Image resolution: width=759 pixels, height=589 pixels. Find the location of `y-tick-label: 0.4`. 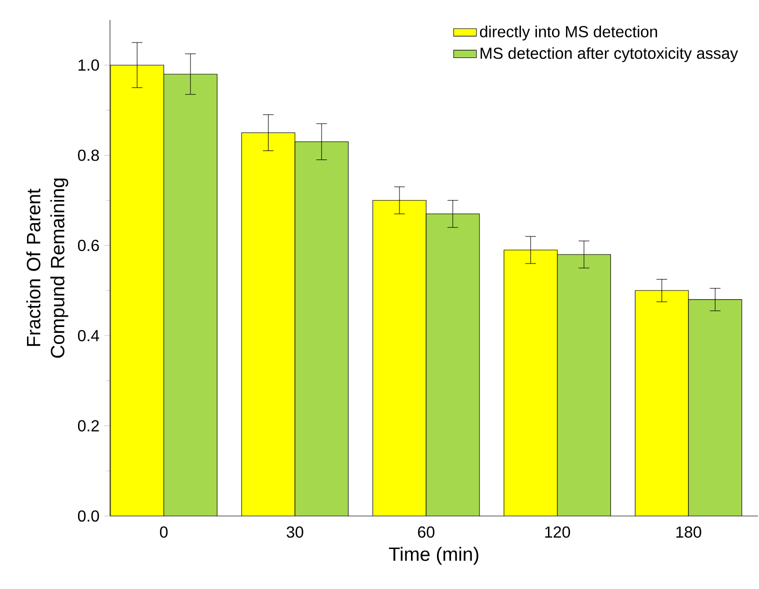

y-tick-label: 0.4 is located at coordinates (89, 336).